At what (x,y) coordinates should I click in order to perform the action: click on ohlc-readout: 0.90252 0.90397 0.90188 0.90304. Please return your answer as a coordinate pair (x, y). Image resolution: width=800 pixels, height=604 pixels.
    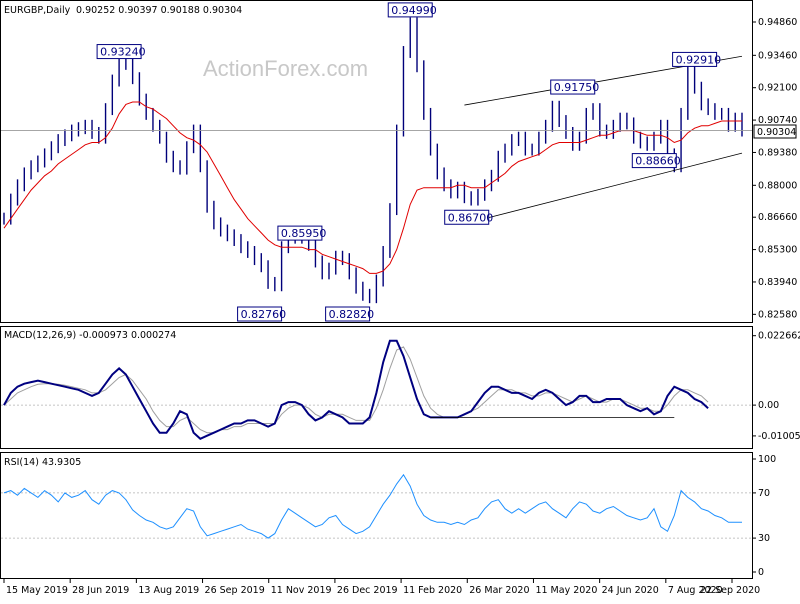
    Looking at the image, I should click on (159, 10).